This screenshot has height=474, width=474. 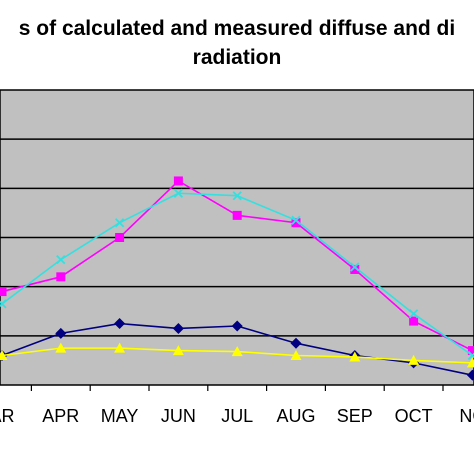 I want to click on x-tick-label: AR, so click(x=7, y=416).